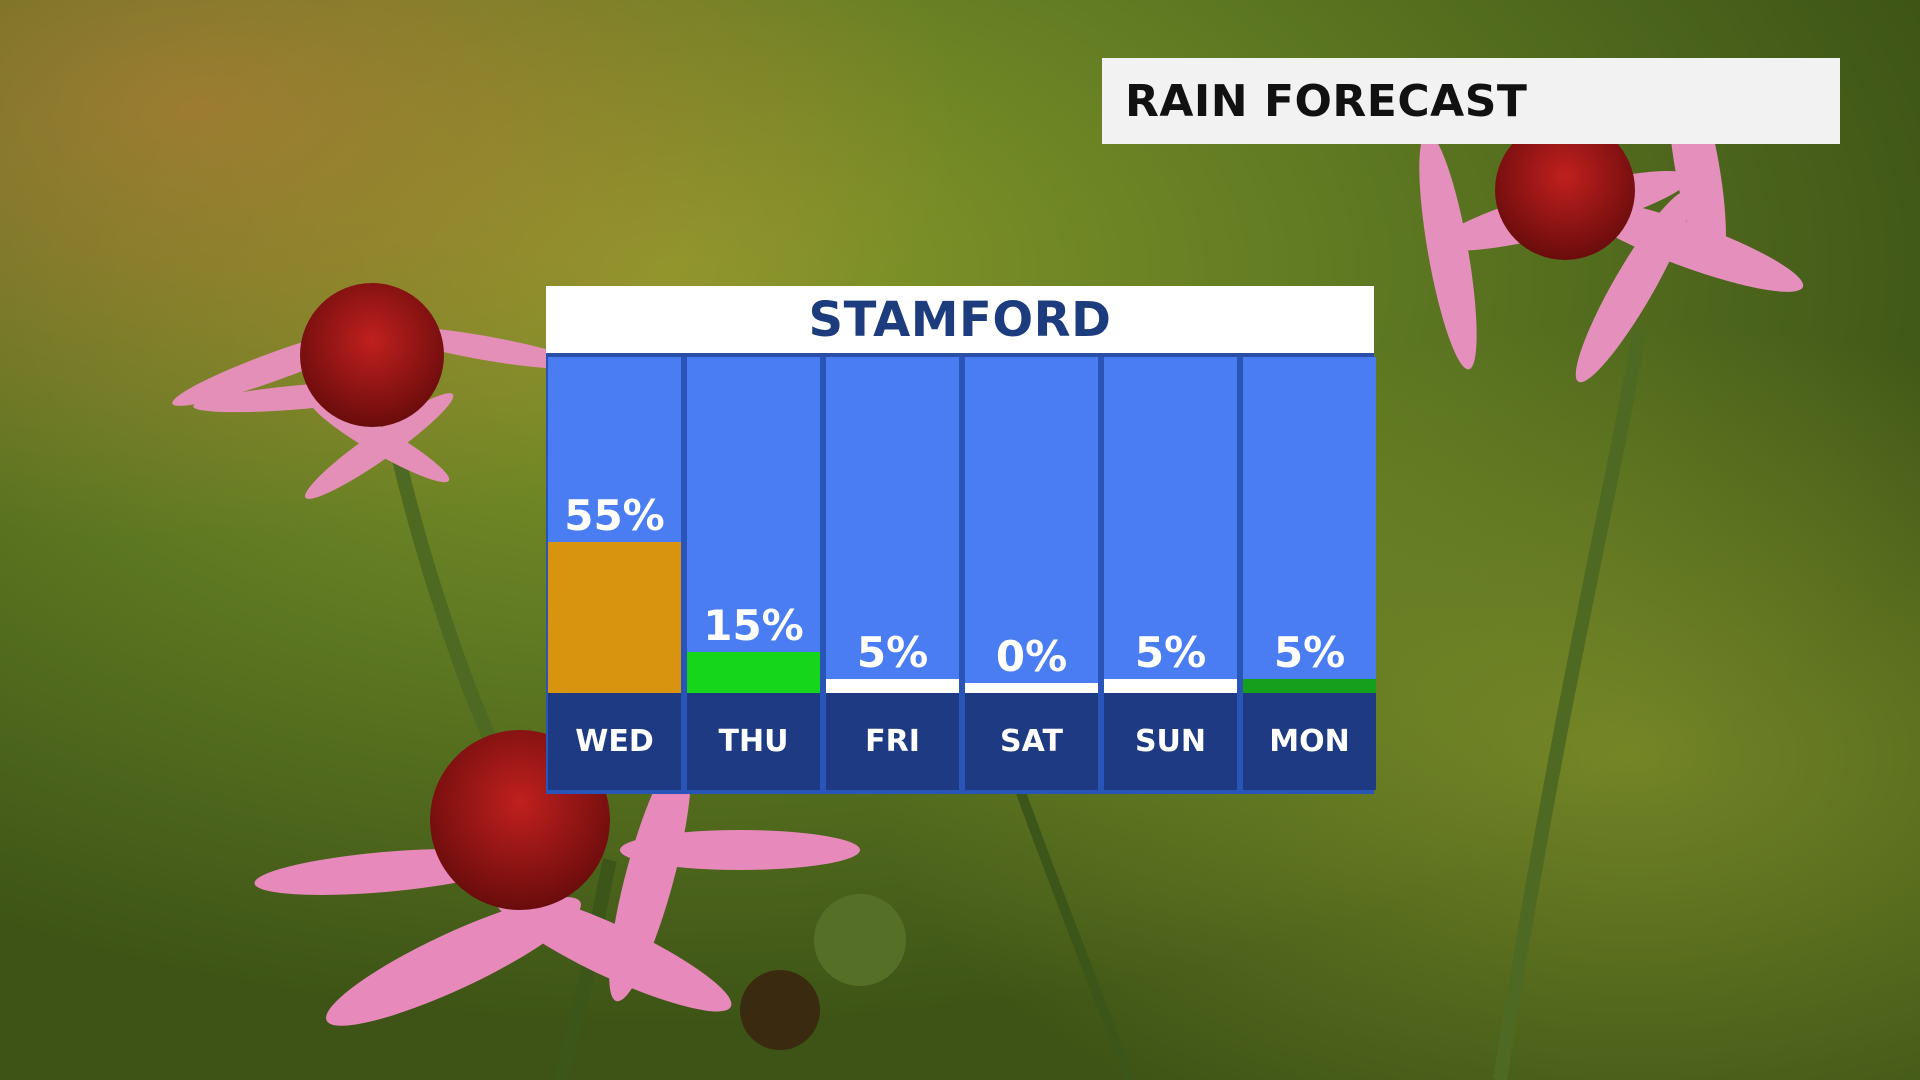 This screenshot has height=1080, width=1920. I want to click on day-label-wed: WED, so click(614, 741).